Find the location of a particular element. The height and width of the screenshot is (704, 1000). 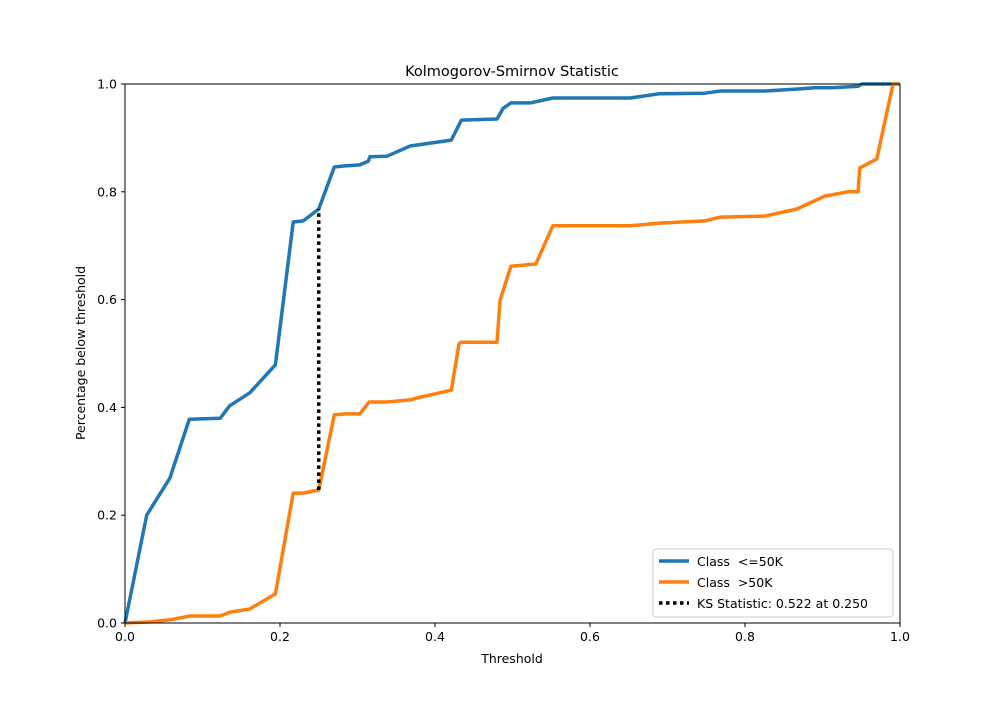

x-tick-label: 0.4 is located at coordinates (435, 636).